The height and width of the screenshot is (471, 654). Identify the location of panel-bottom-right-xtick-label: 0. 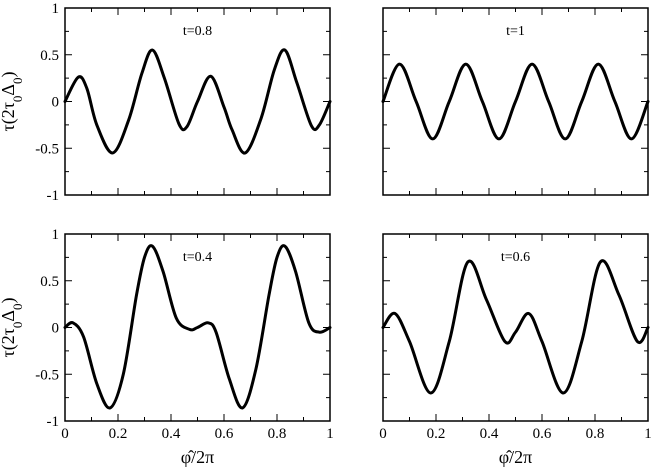
(383, 434).